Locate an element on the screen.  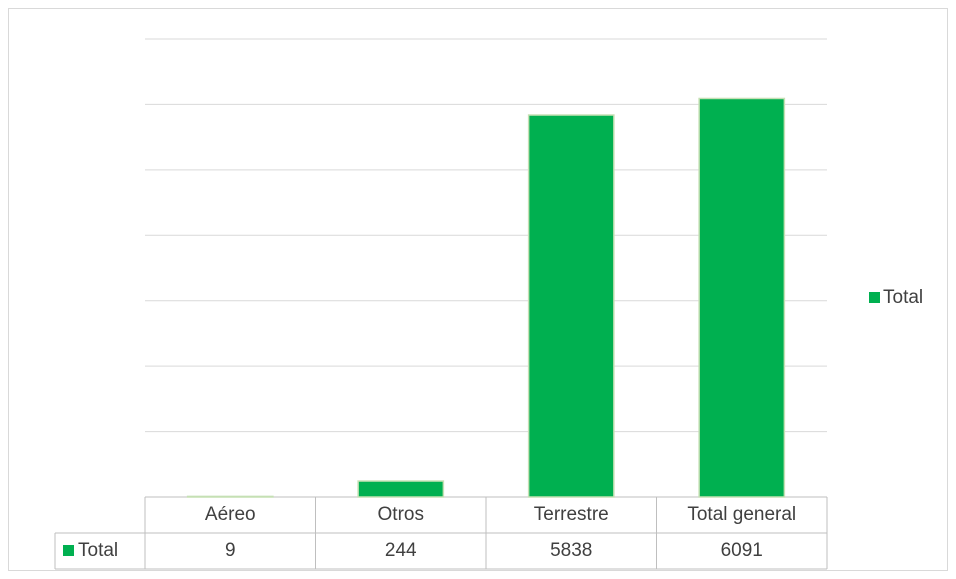
table-value: 9 is located at coordinates (230, 550).